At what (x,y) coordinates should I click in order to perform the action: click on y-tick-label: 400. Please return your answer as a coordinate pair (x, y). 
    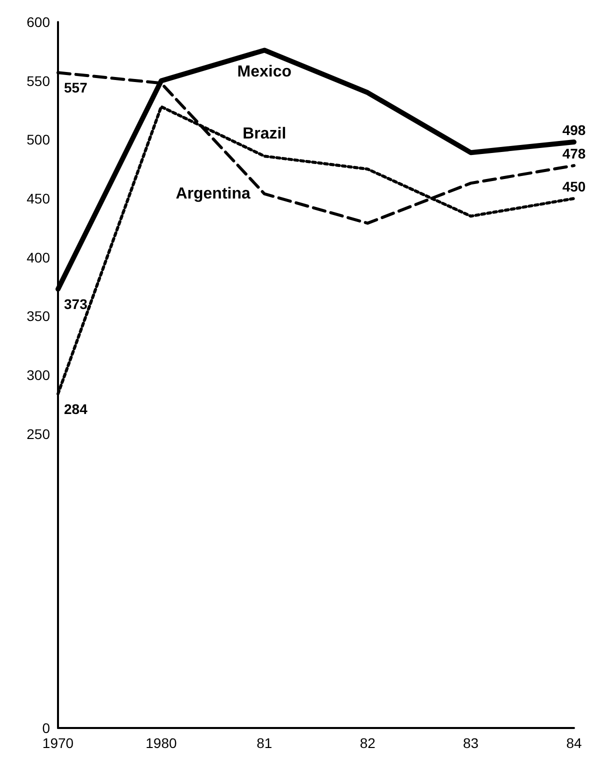
    Looking at the image, I should click on (38, 257).